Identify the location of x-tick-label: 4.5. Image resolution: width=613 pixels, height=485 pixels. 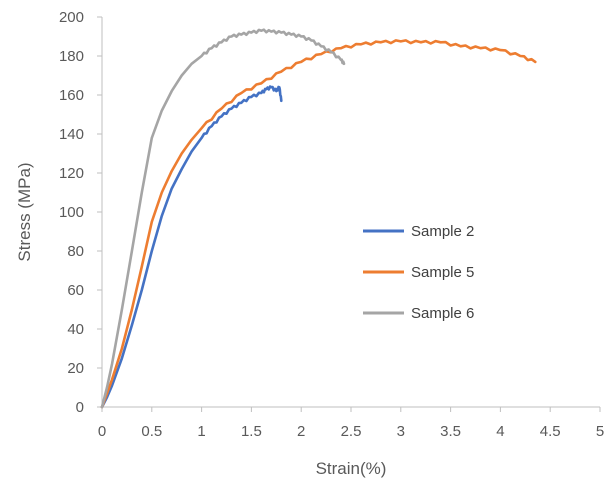
(550, 431).